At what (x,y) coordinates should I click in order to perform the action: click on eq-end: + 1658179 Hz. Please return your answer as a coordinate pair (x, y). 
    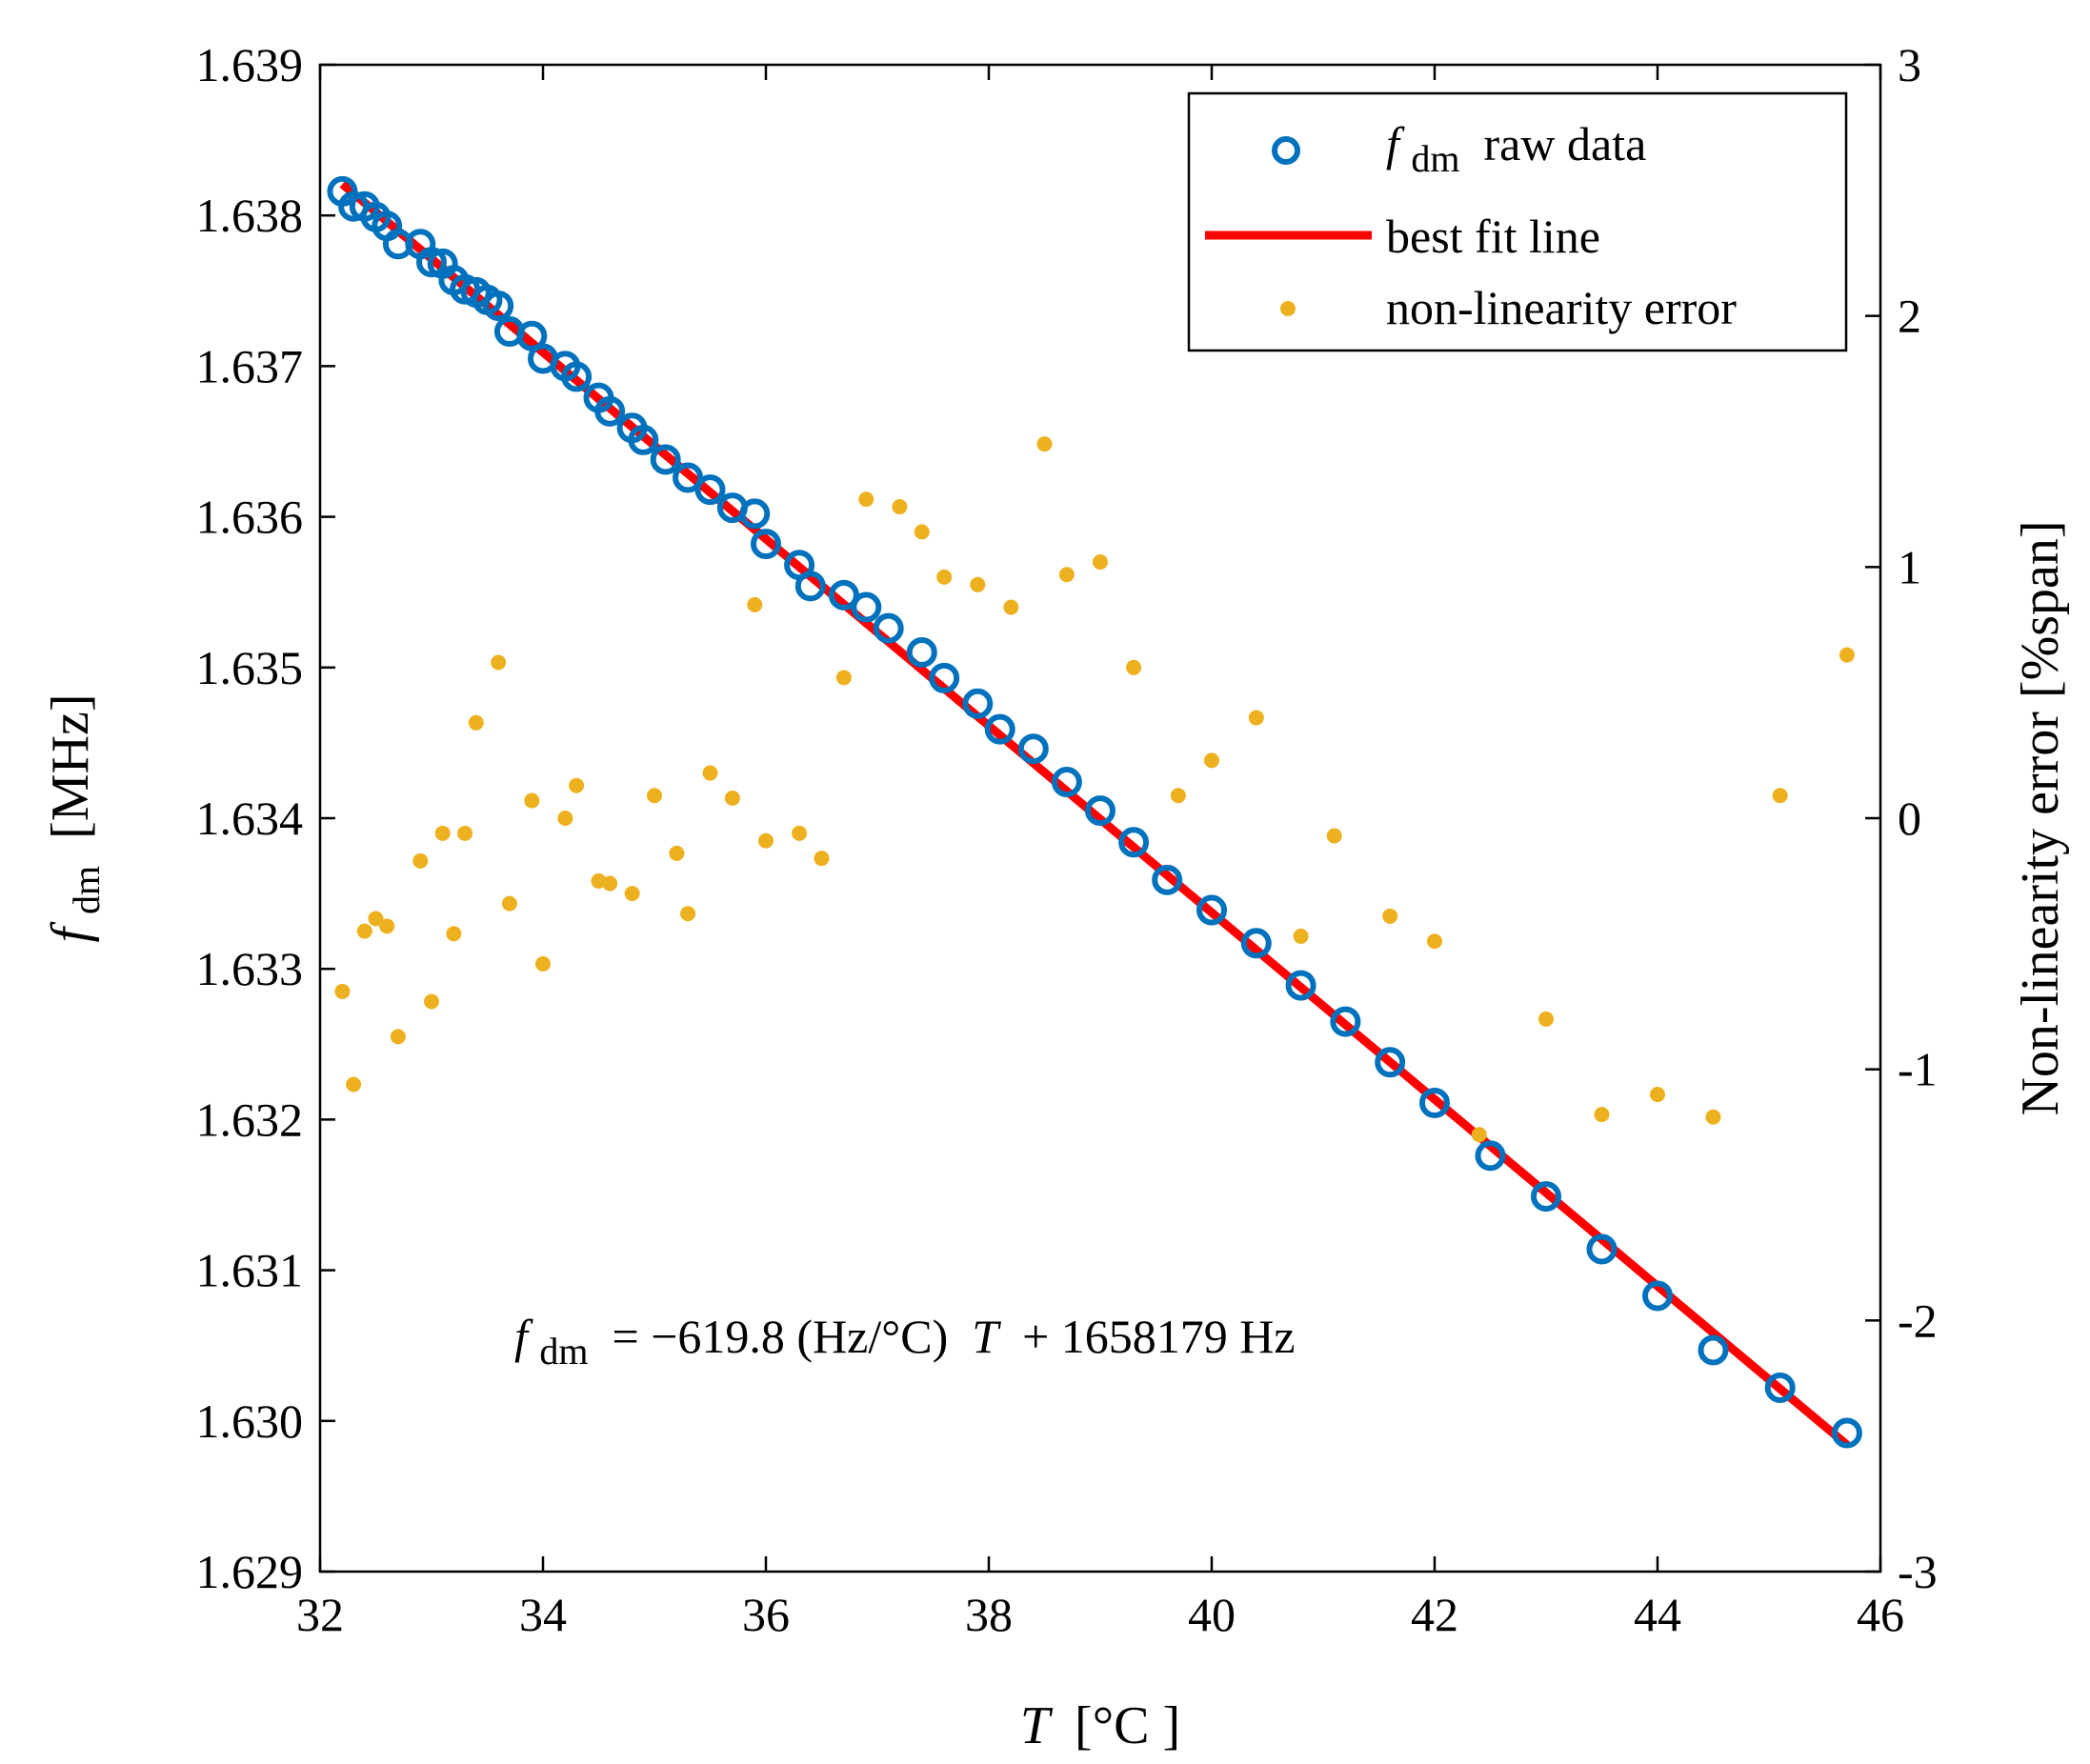
    Looking at the image, I should click on (1153, 1337).